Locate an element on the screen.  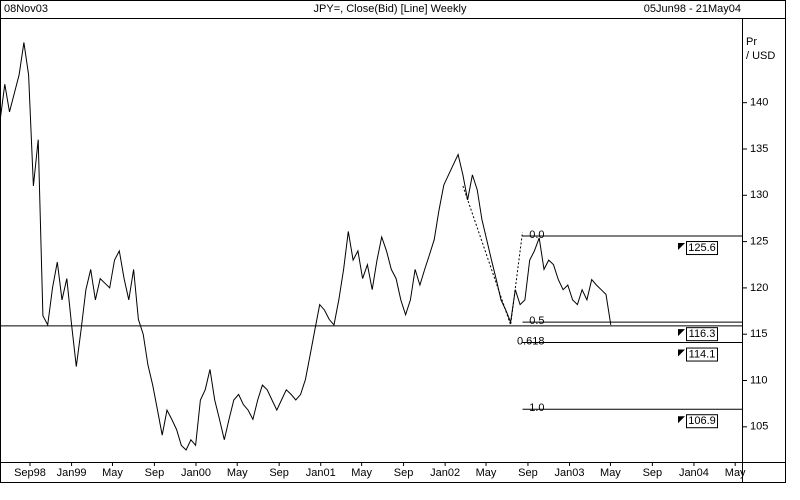
fib-value-label: 114.1 is located at coordinates (702, 354).